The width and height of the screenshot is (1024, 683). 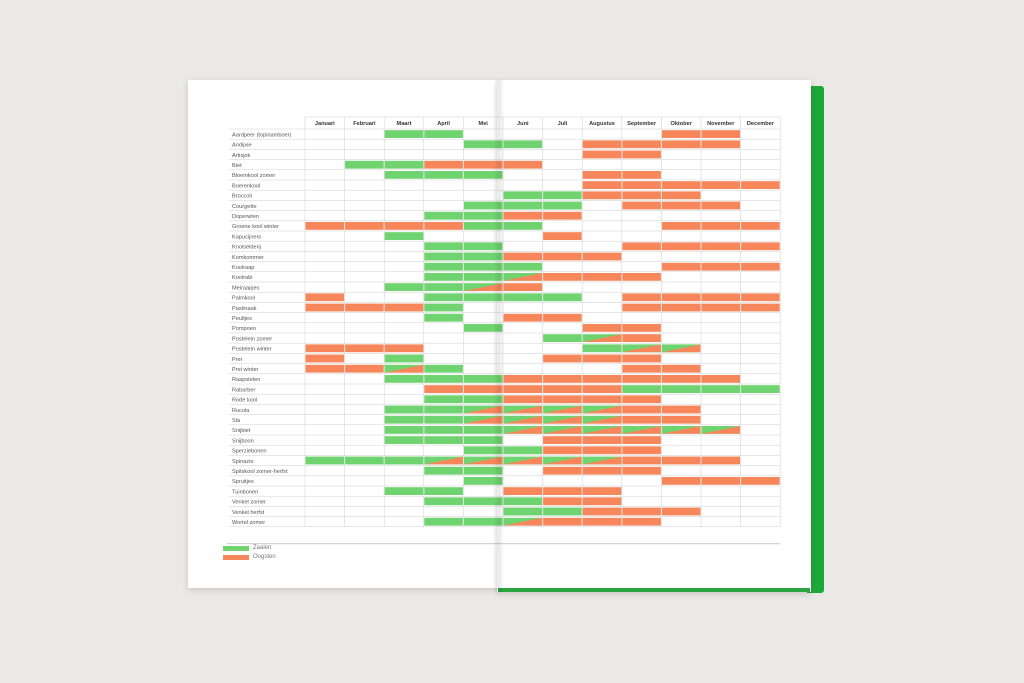 I want to click on book-cover-edge, so click(x=815, y=339).